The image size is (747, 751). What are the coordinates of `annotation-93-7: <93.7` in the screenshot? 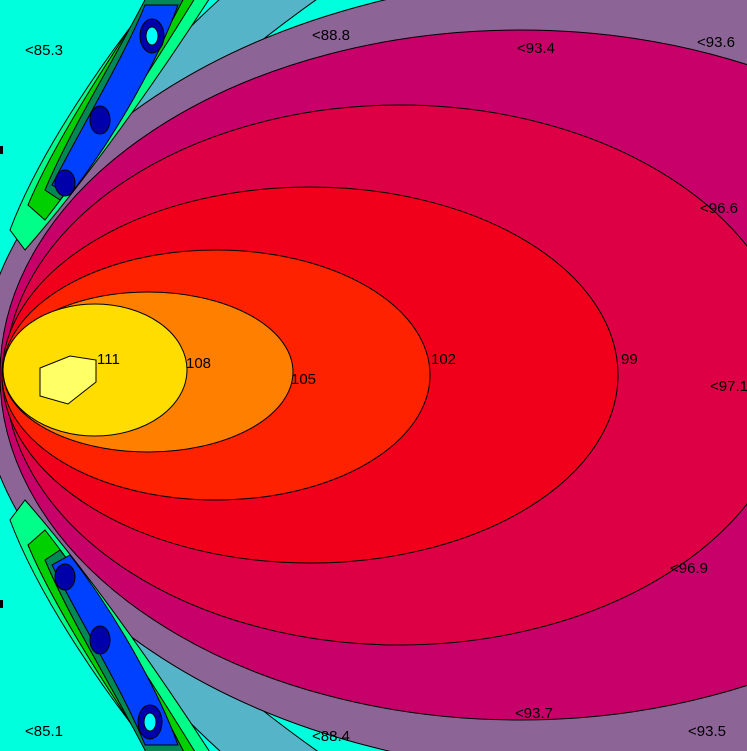 It's located at (534, 713).